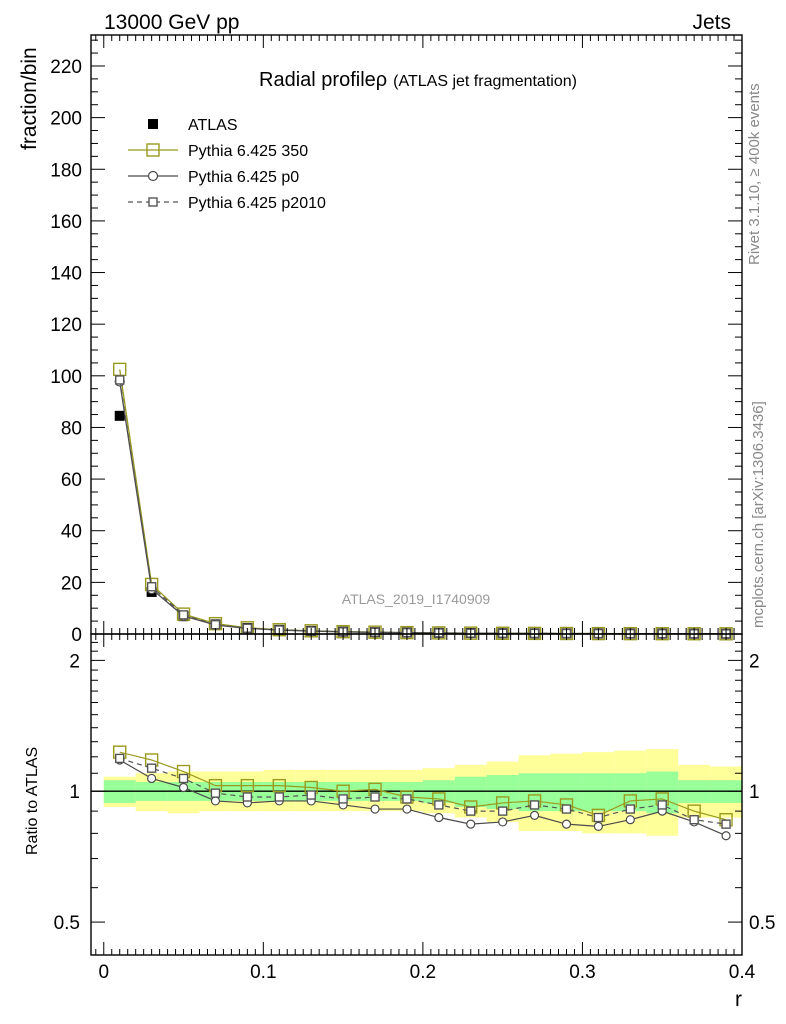 Image resolution: width=786 pixels, height=1024 pixels. I want to click on legend-label: Pythia 6.425 p0, so click(243, 177).